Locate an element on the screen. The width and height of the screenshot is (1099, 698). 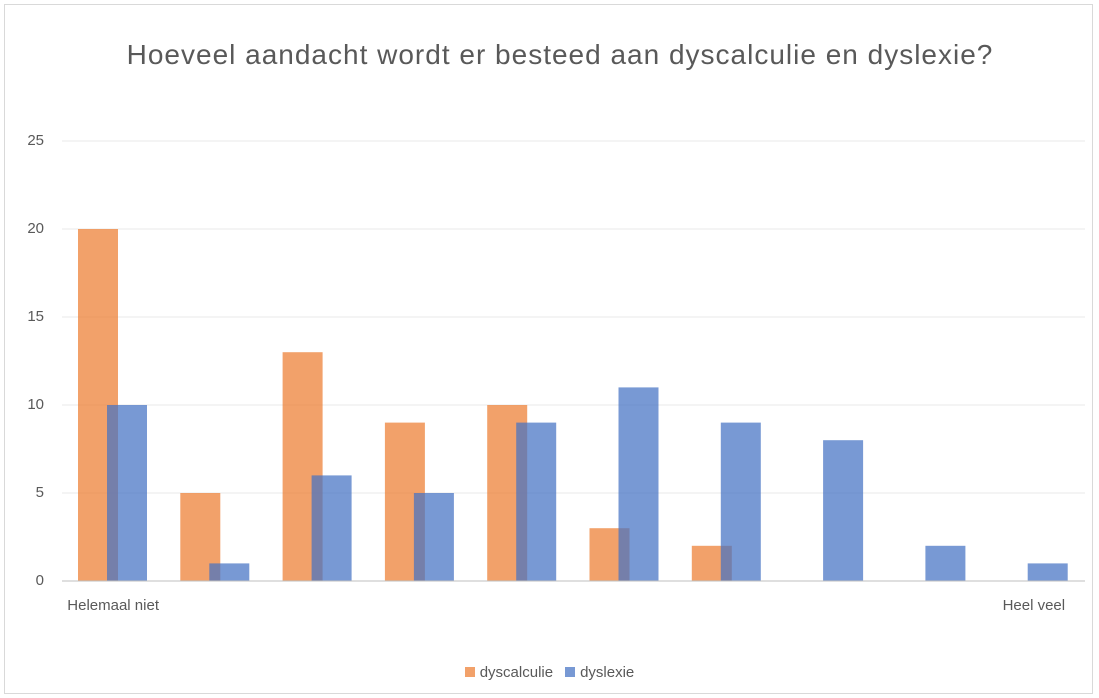
y-tick-label: 5 is located at coordinates (40, 492).